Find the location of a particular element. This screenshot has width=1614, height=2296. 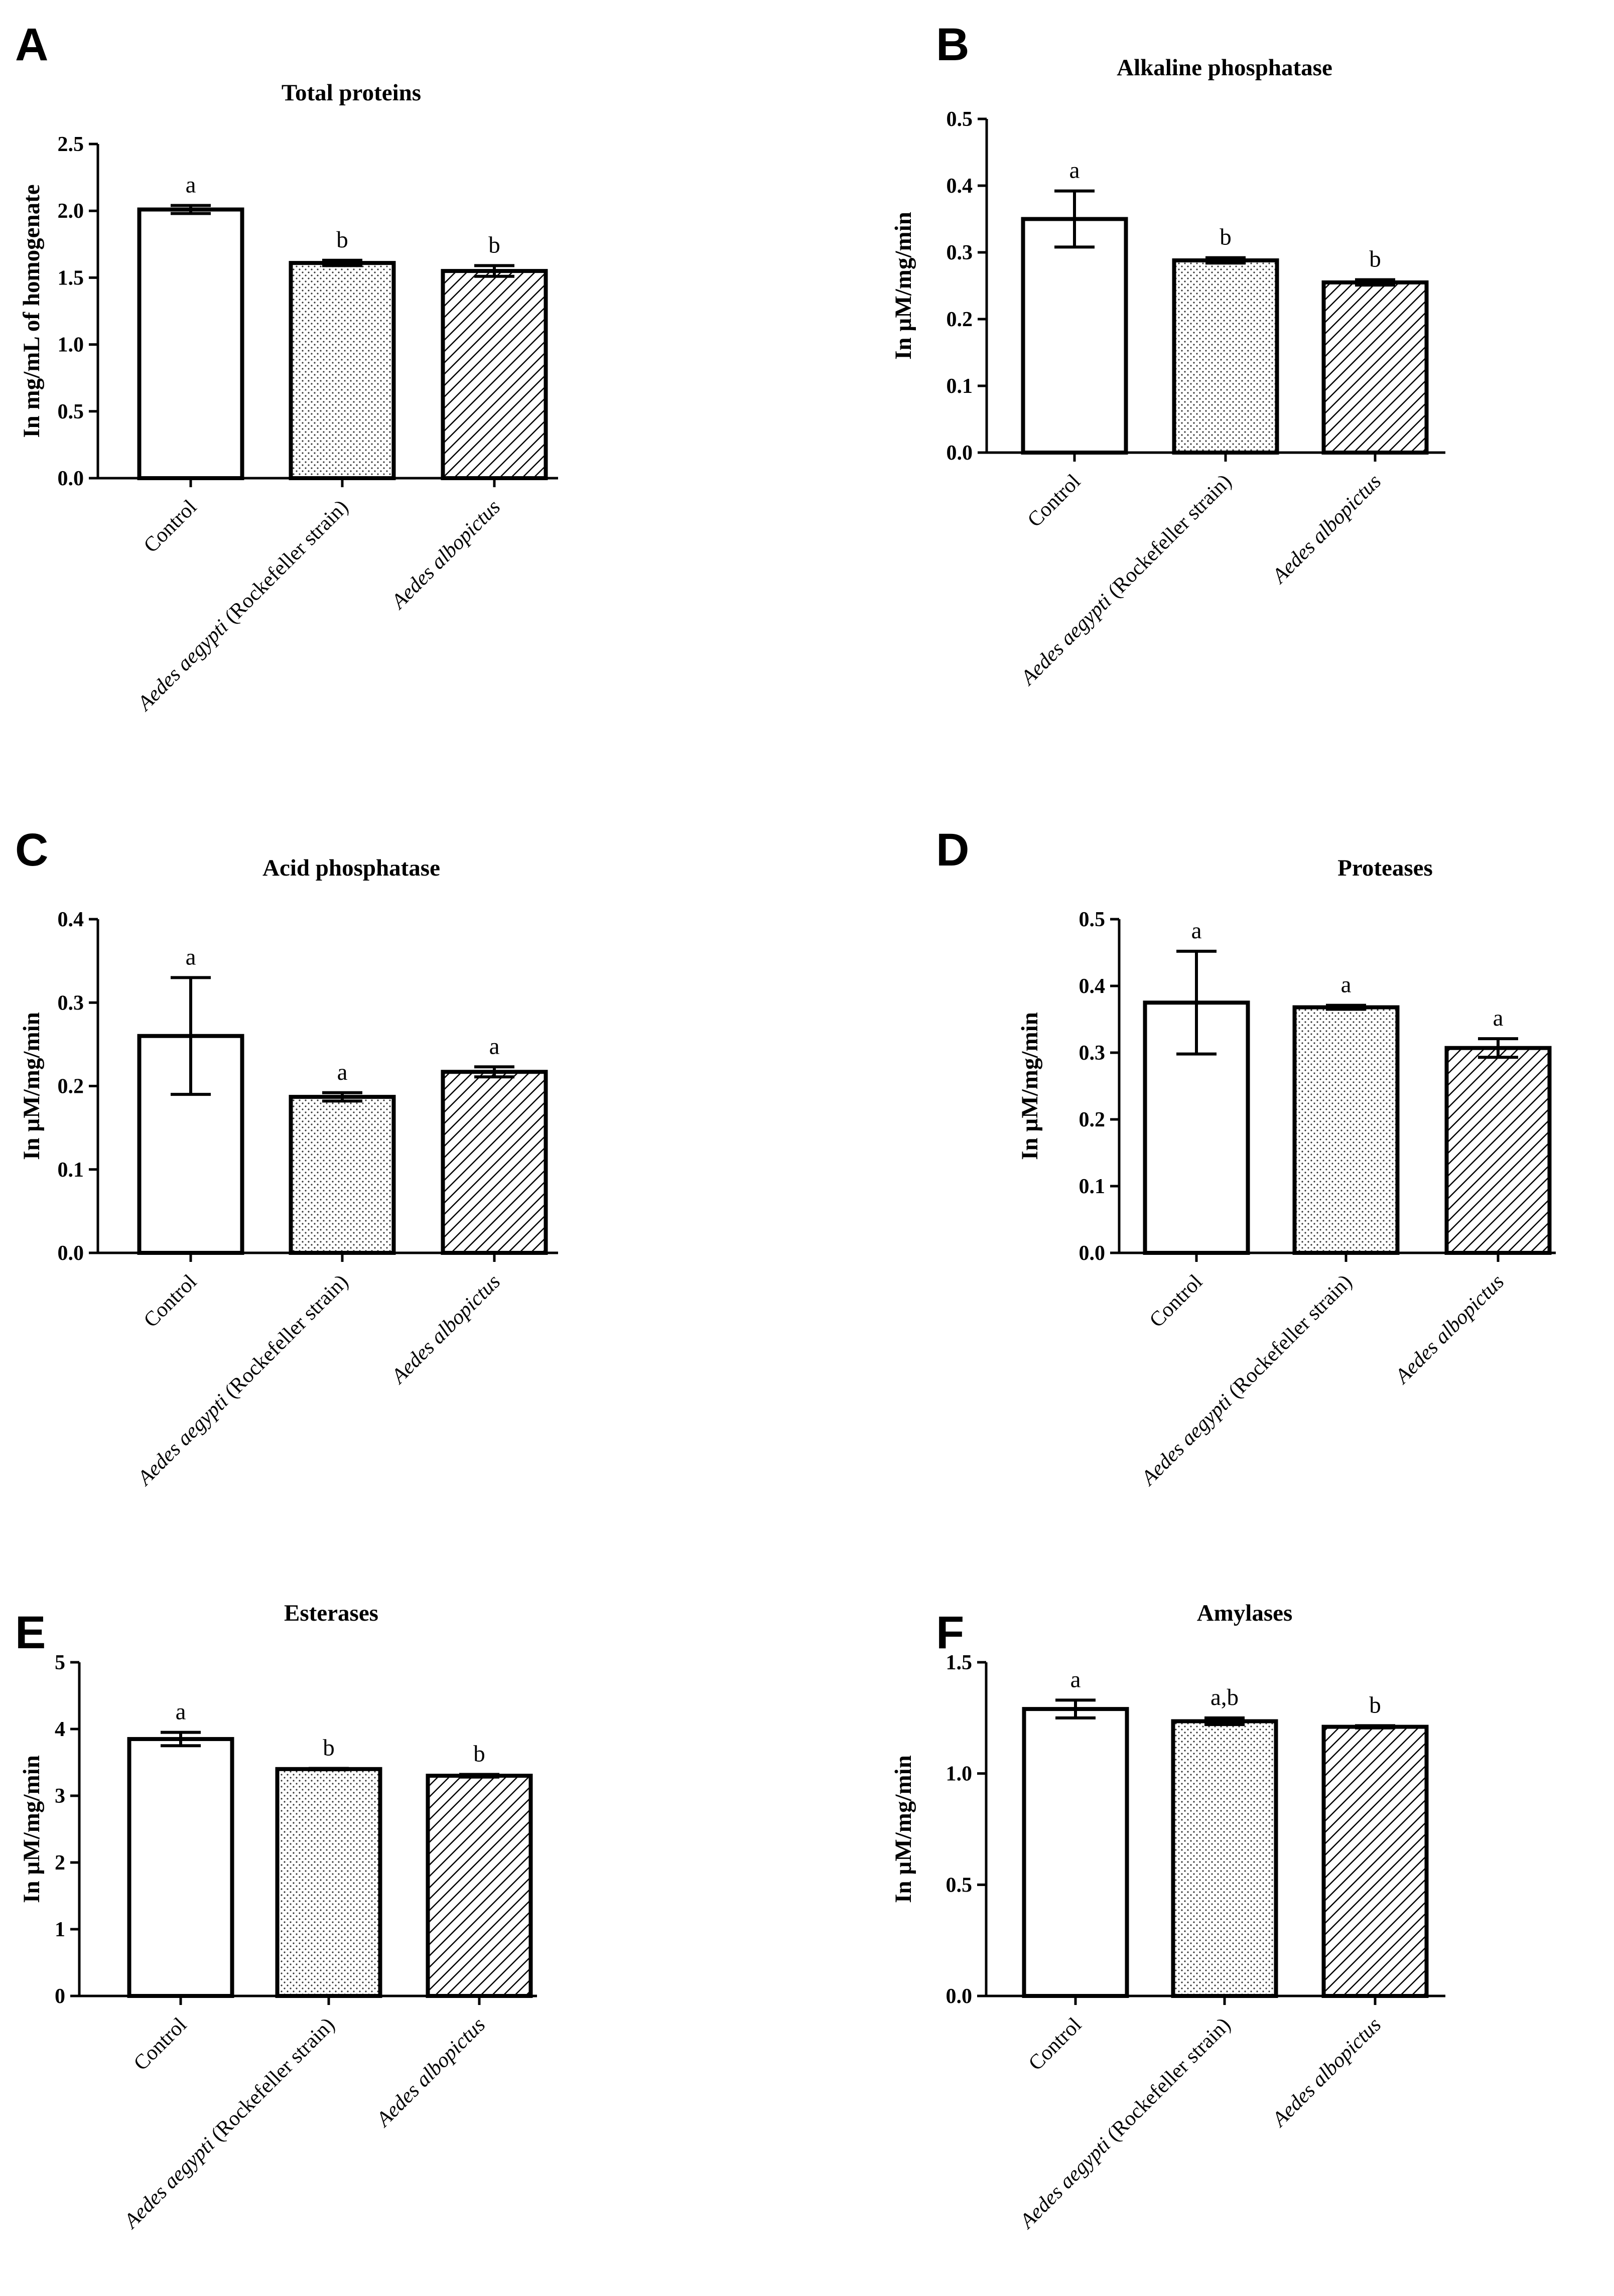

chart-title: Proteases is located at coordinates (1385, 868).